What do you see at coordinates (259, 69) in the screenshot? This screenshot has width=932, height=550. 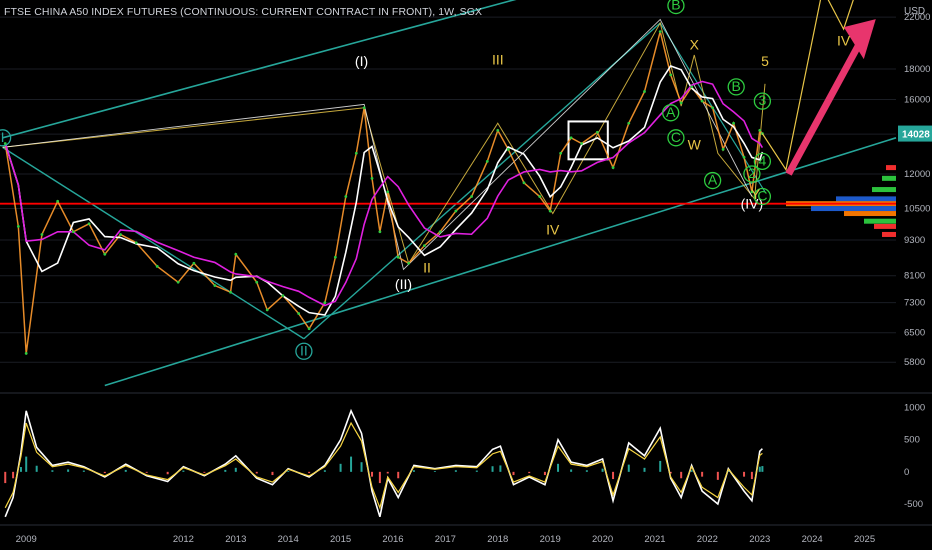 I see `channel-upper-line` at bounding box center [259, 69].